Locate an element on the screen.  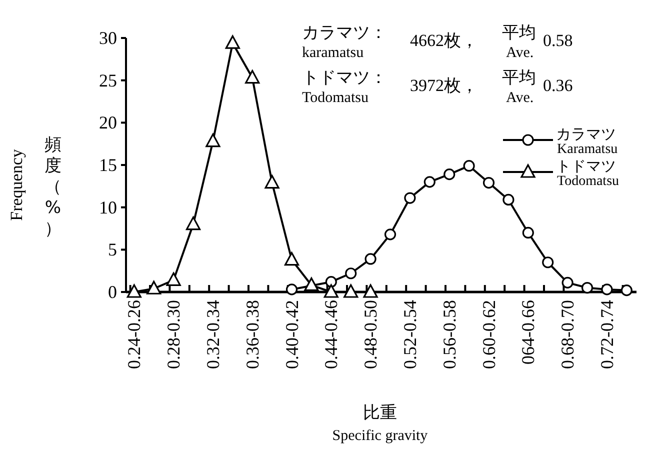
x-tick-label: 0.44-0.46 is located at coordinates (331, 334).